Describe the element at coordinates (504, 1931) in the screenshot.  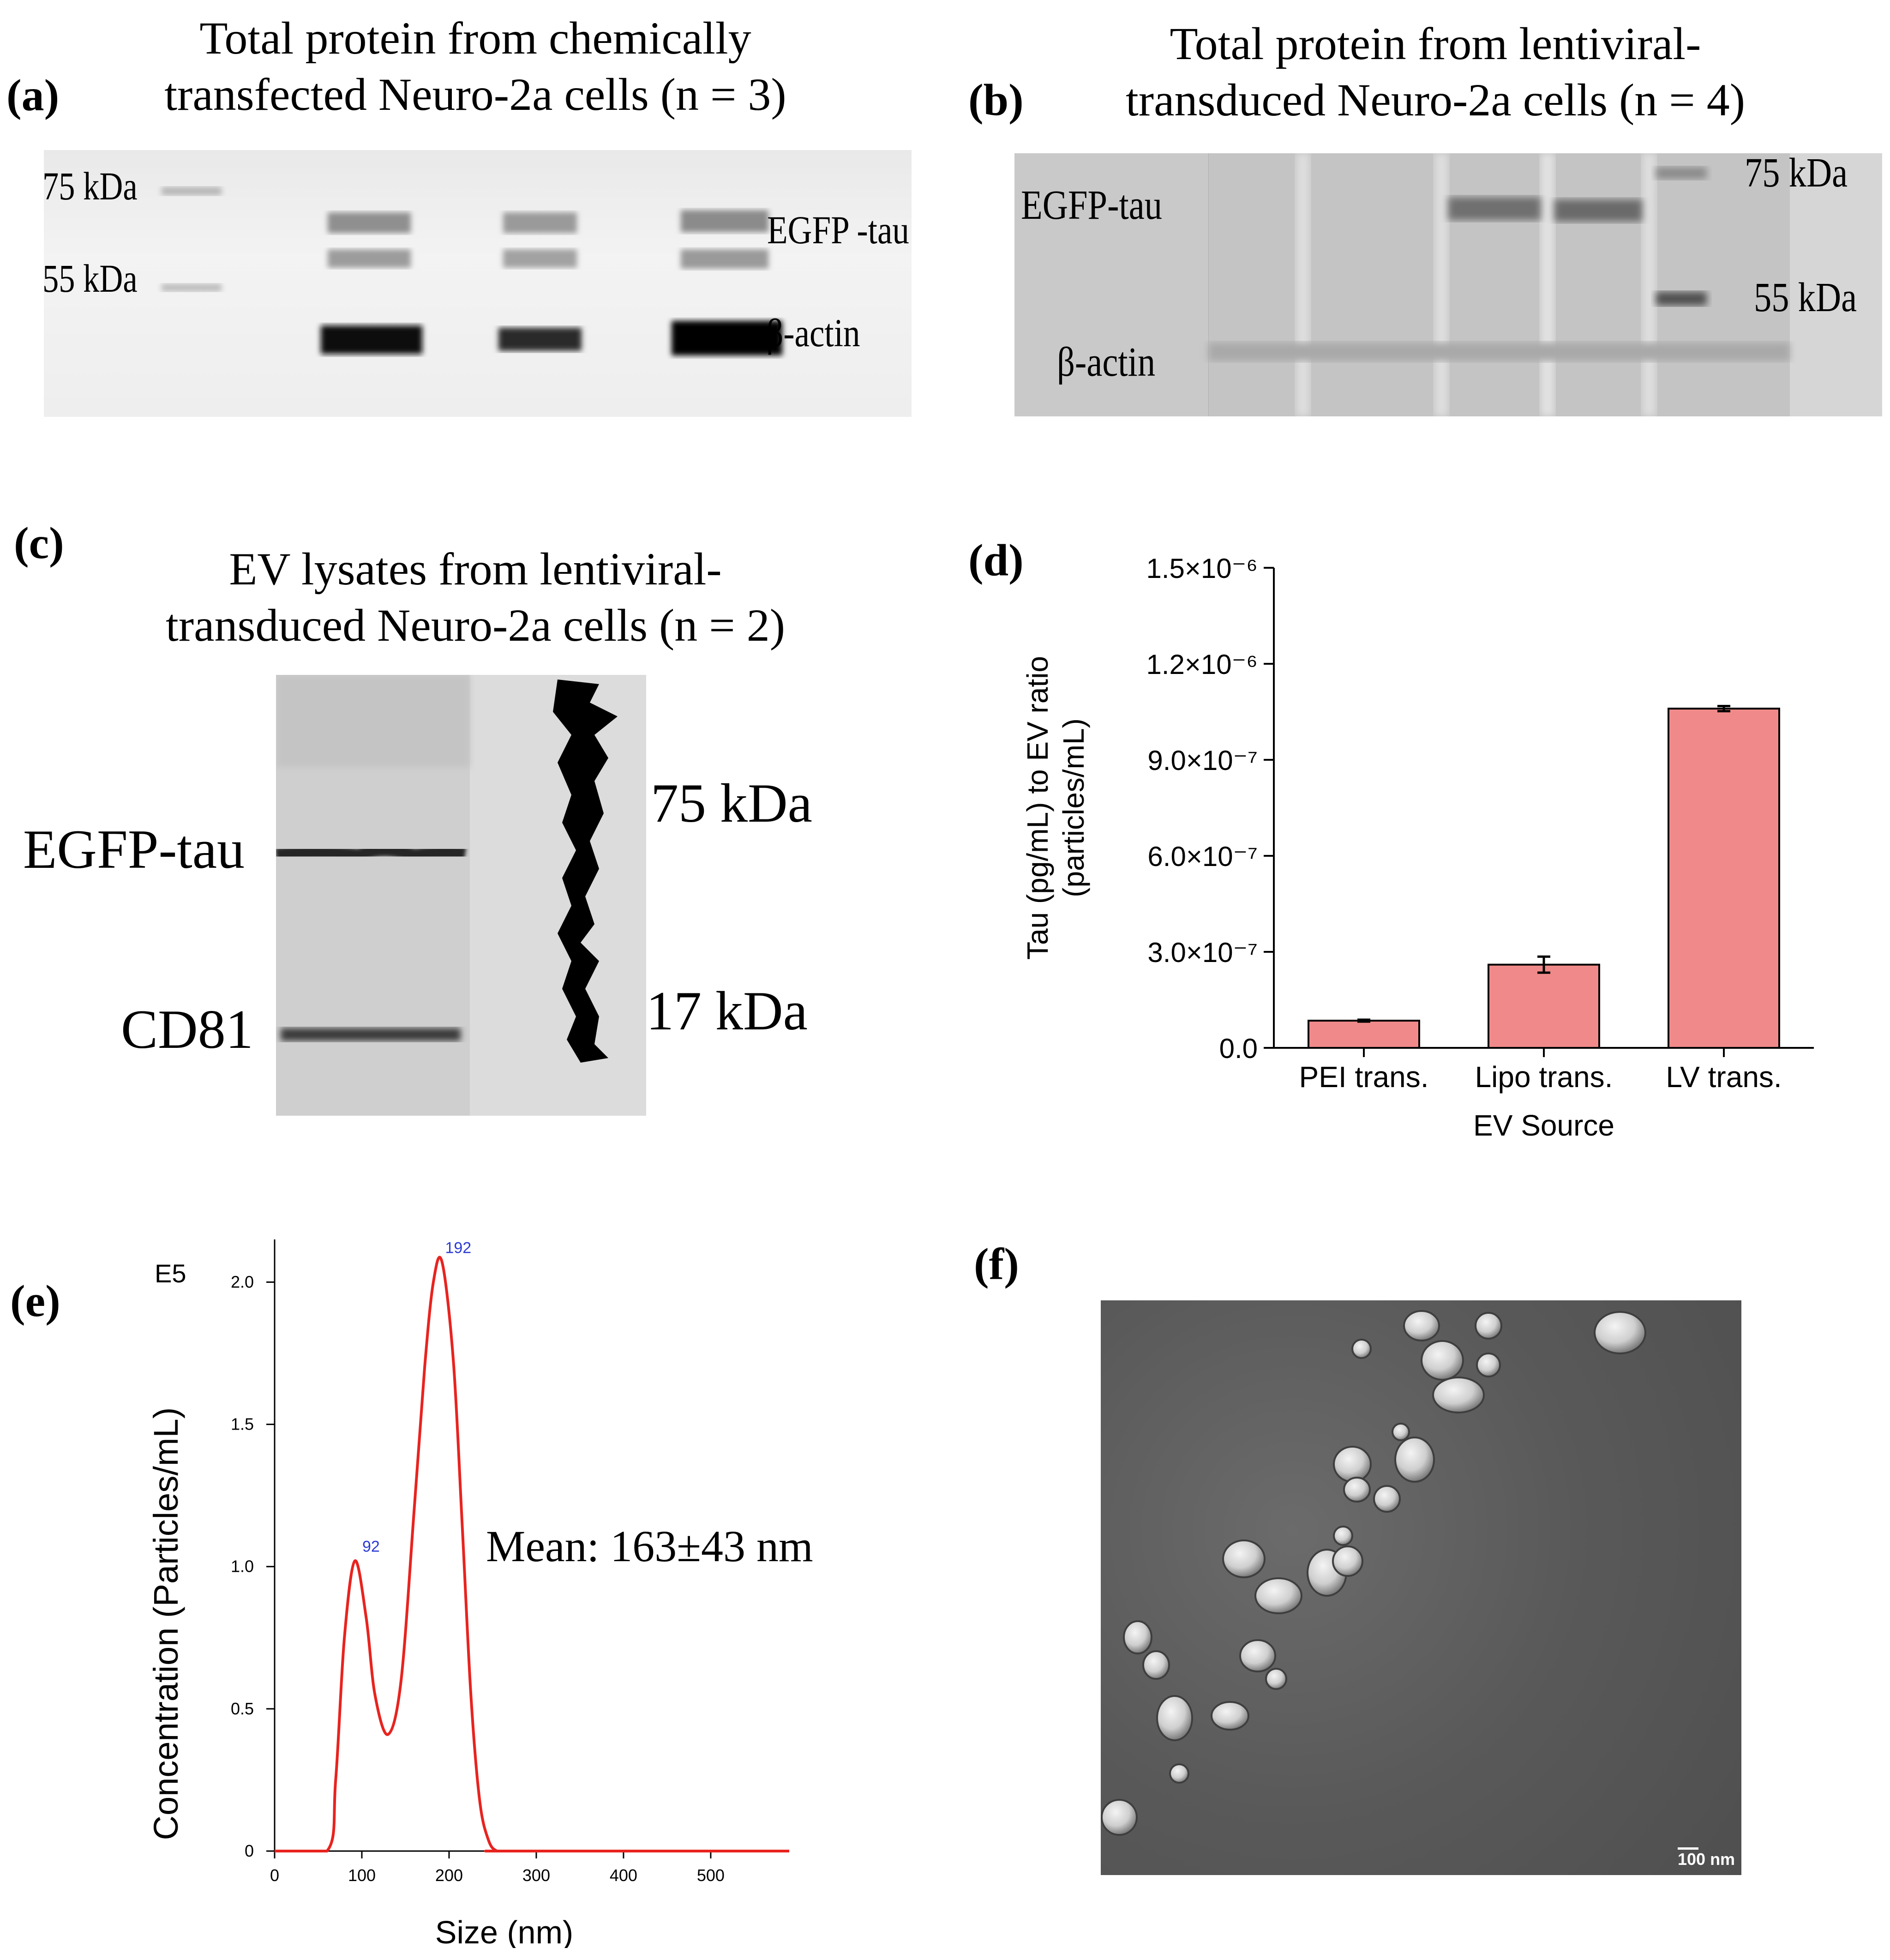
I see `x-axis-label: Size (nm)` at that location.